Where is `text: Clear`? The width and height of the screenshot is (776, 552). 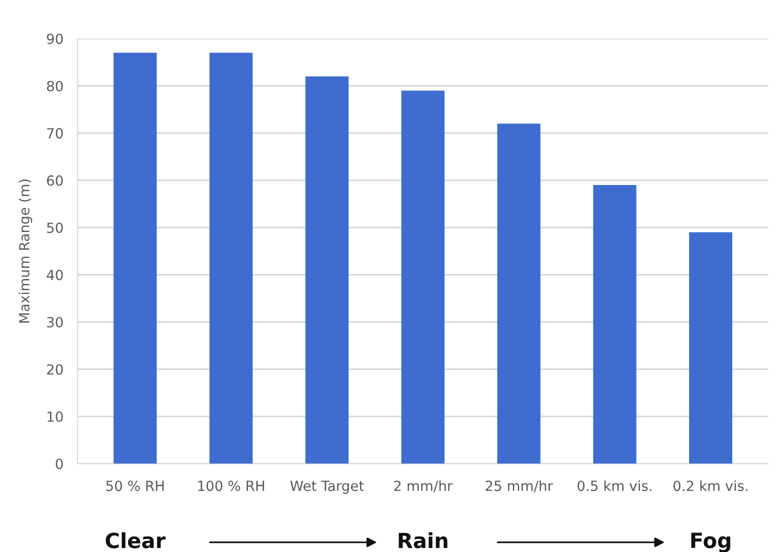
text: Clear is located at coordinates (136, 540).